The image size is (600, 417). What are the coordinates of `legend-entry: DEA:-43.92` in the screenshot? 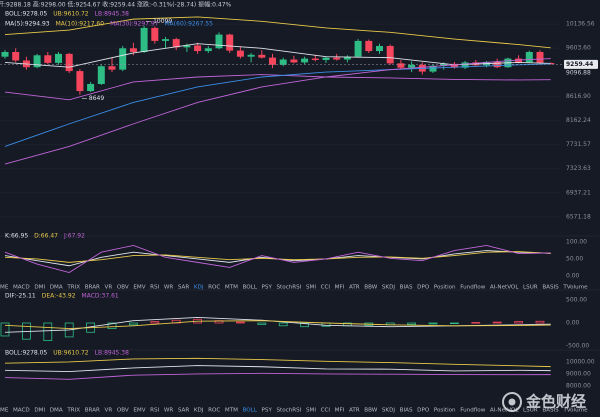 It's located at (59, 296).